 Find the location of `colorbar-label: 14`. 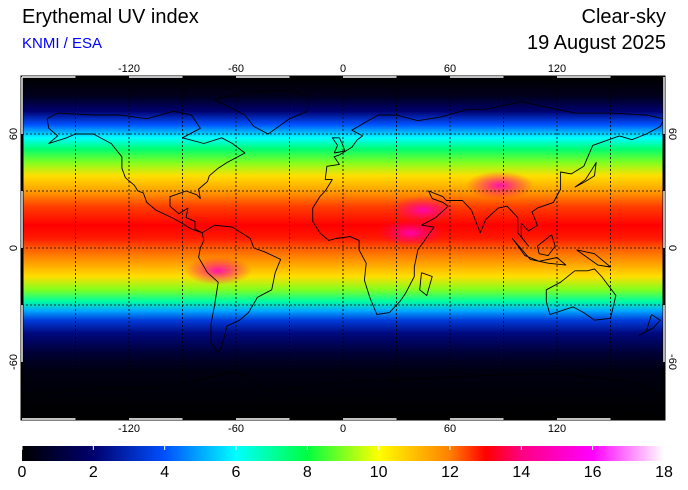

colorbar-label: 14 is located at coordinates (521, 472).